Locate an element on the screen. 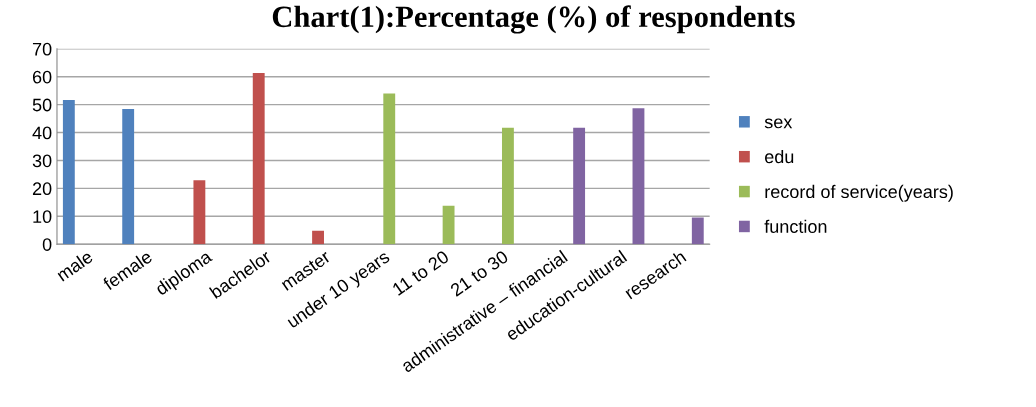 Image resolution: width=1036 pixels, height=407 pixels. y-tick-label: 60 is located at coordinates (42, 77).